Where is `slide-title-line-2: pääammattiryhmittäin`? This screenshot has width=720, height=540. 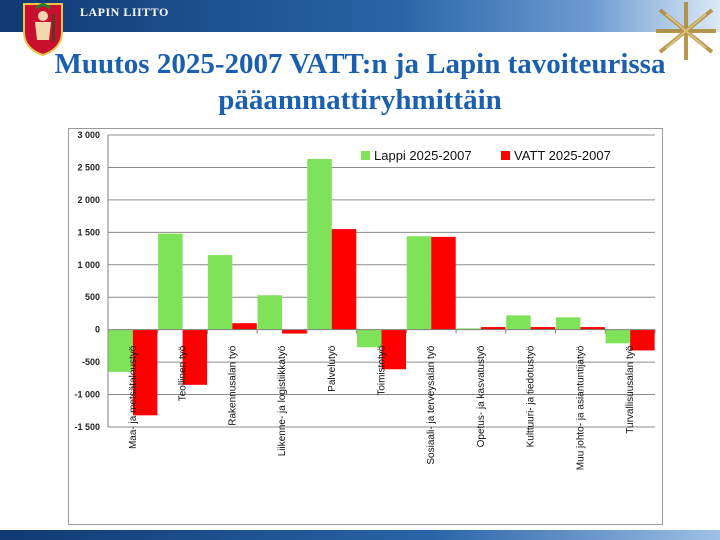
slide-title-line-2: pääammattiryhmittäin is located at coordinates (360, 100).